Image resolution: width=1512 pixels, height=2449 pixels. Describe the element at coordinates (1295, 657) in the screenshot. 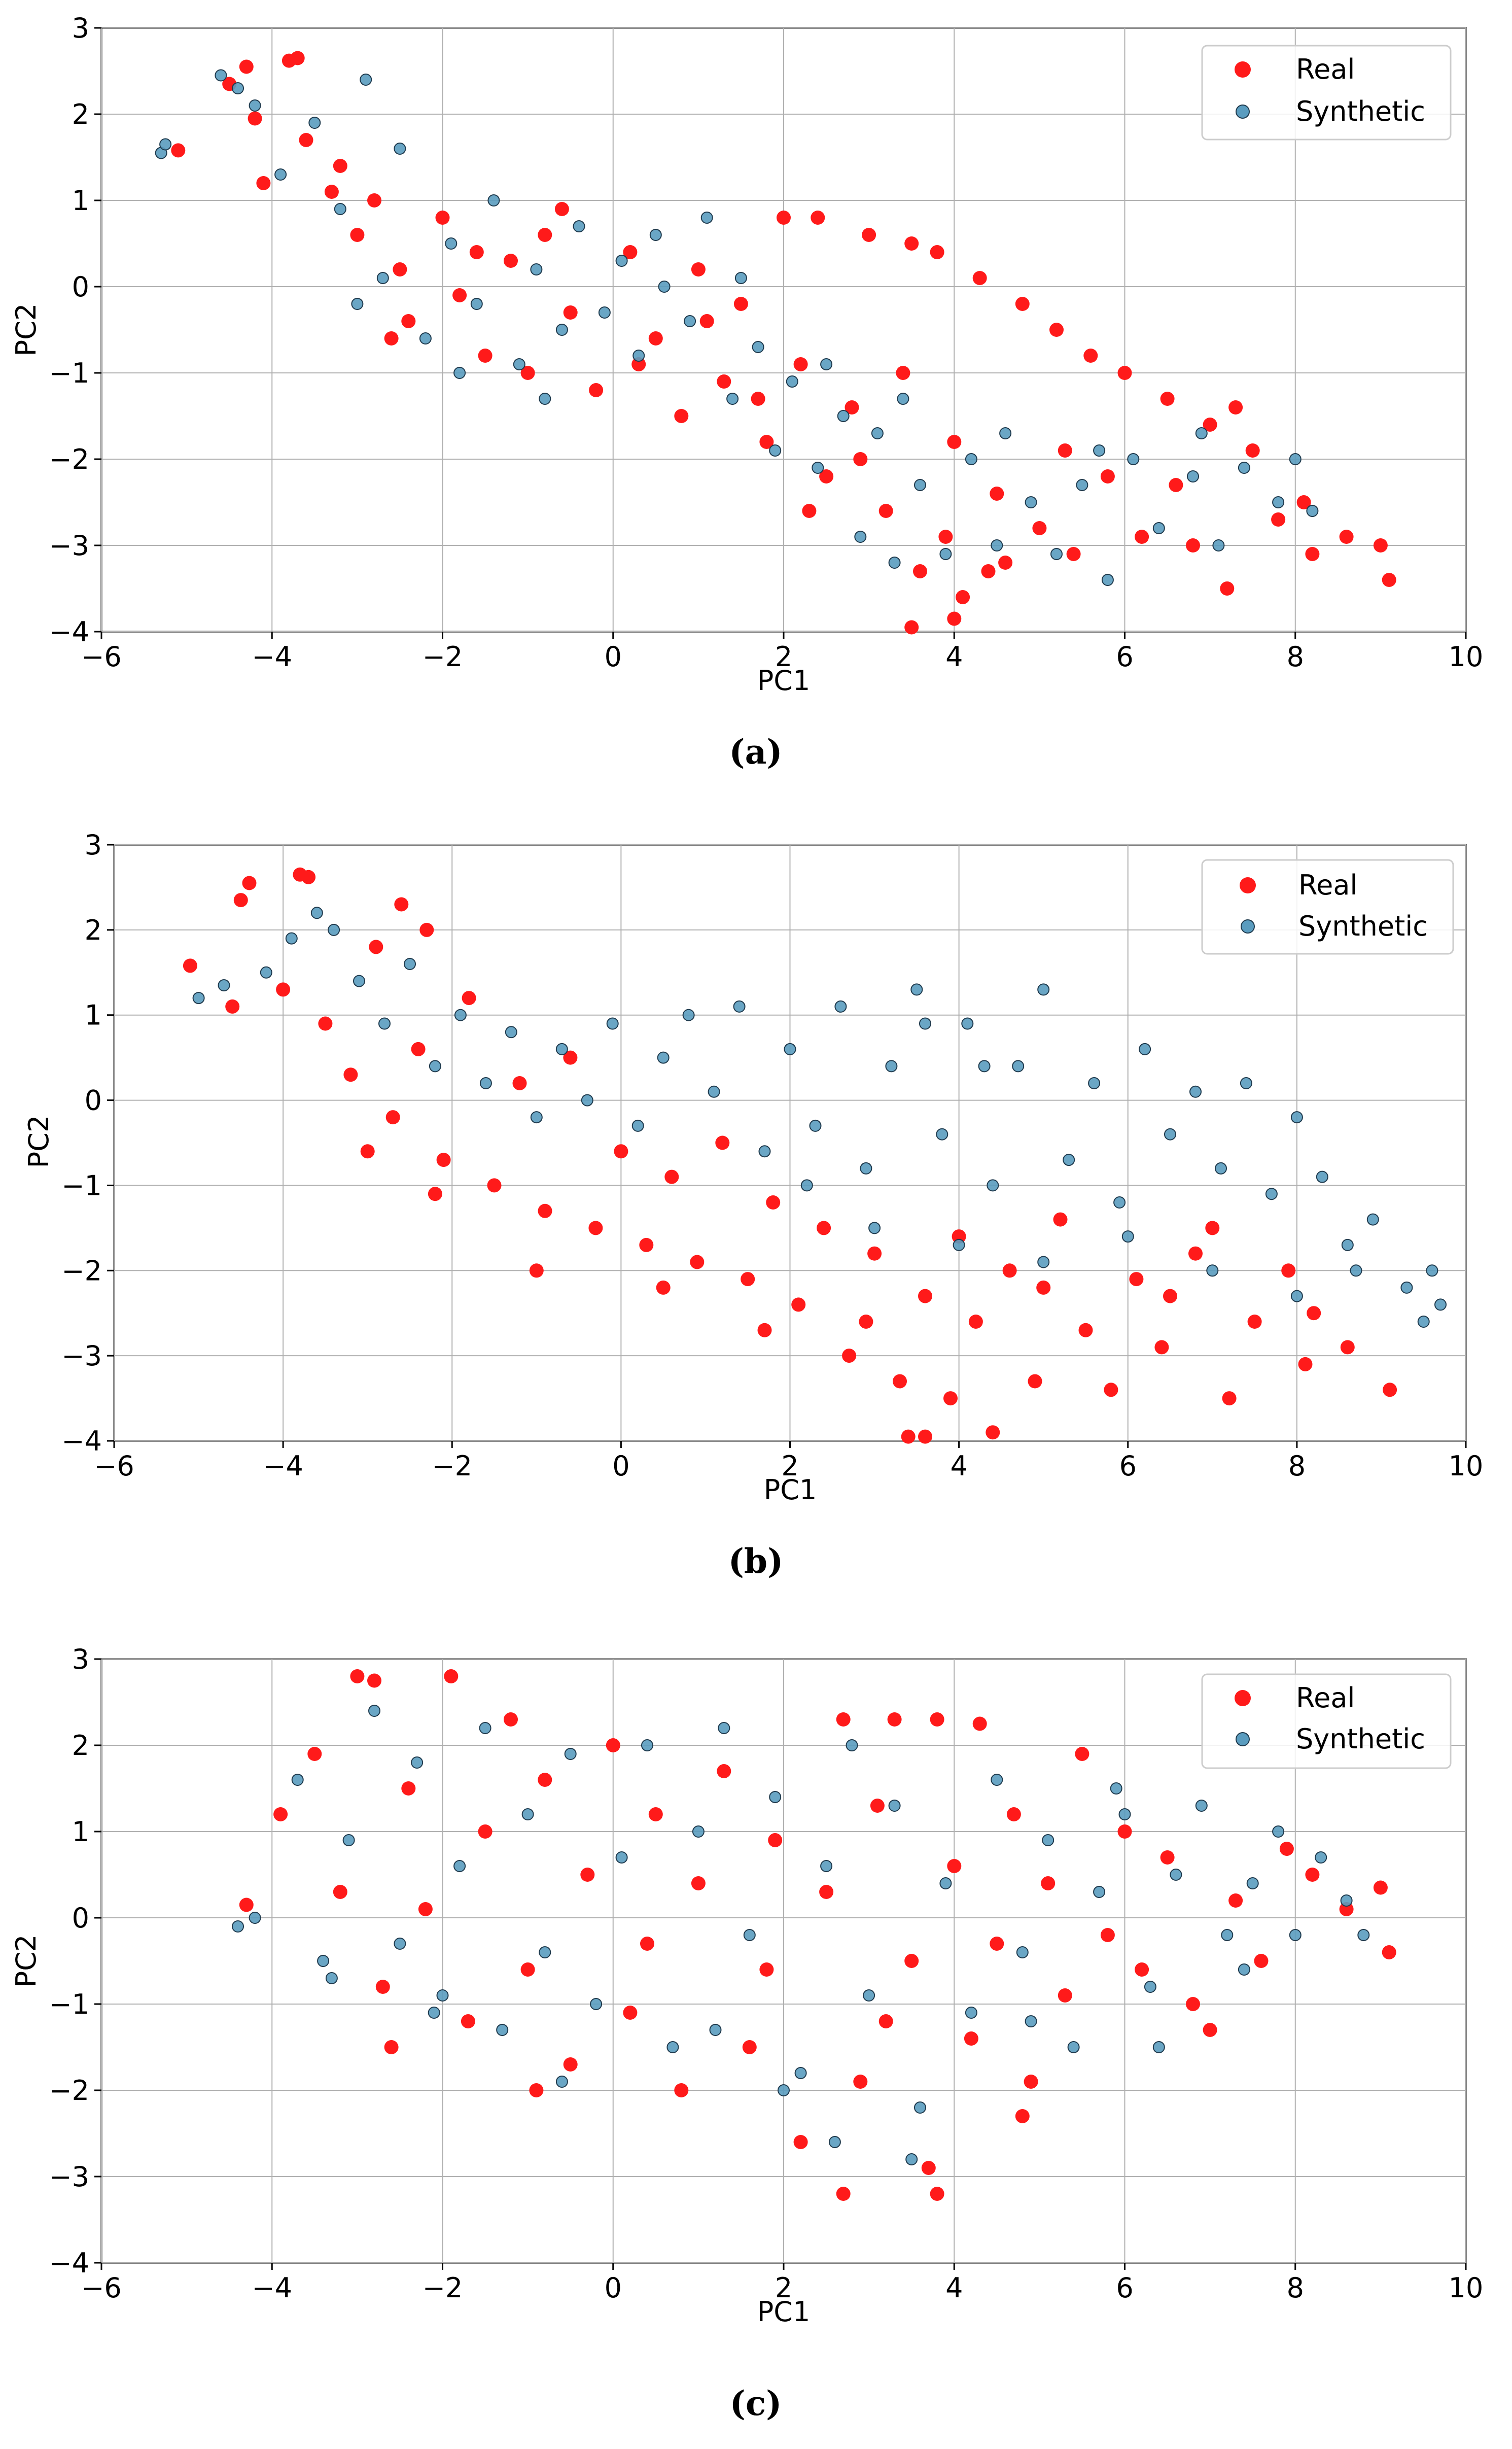

I see `x-tick-label: 8` at that location.